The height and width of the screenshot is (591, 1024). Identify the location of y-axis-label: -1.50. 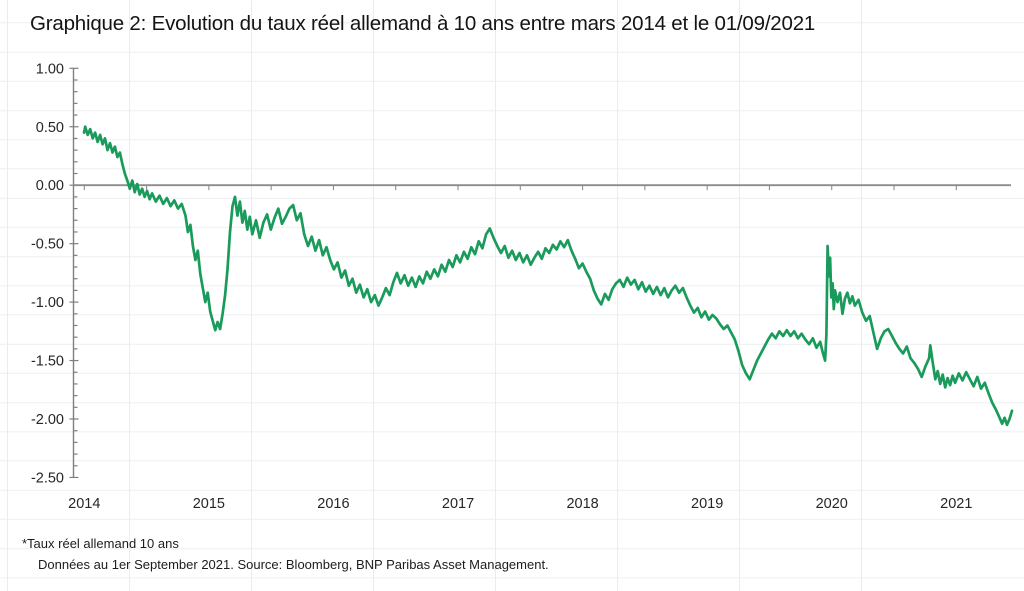
(47, 362).